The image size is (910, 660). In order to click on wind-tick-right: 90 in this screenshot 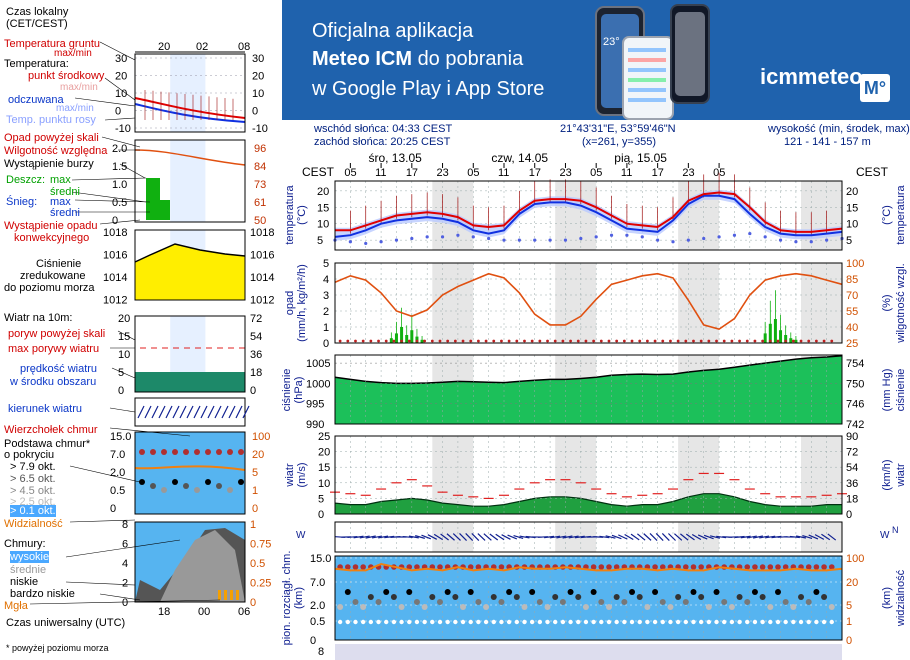, I will do `click(852, 437)`.